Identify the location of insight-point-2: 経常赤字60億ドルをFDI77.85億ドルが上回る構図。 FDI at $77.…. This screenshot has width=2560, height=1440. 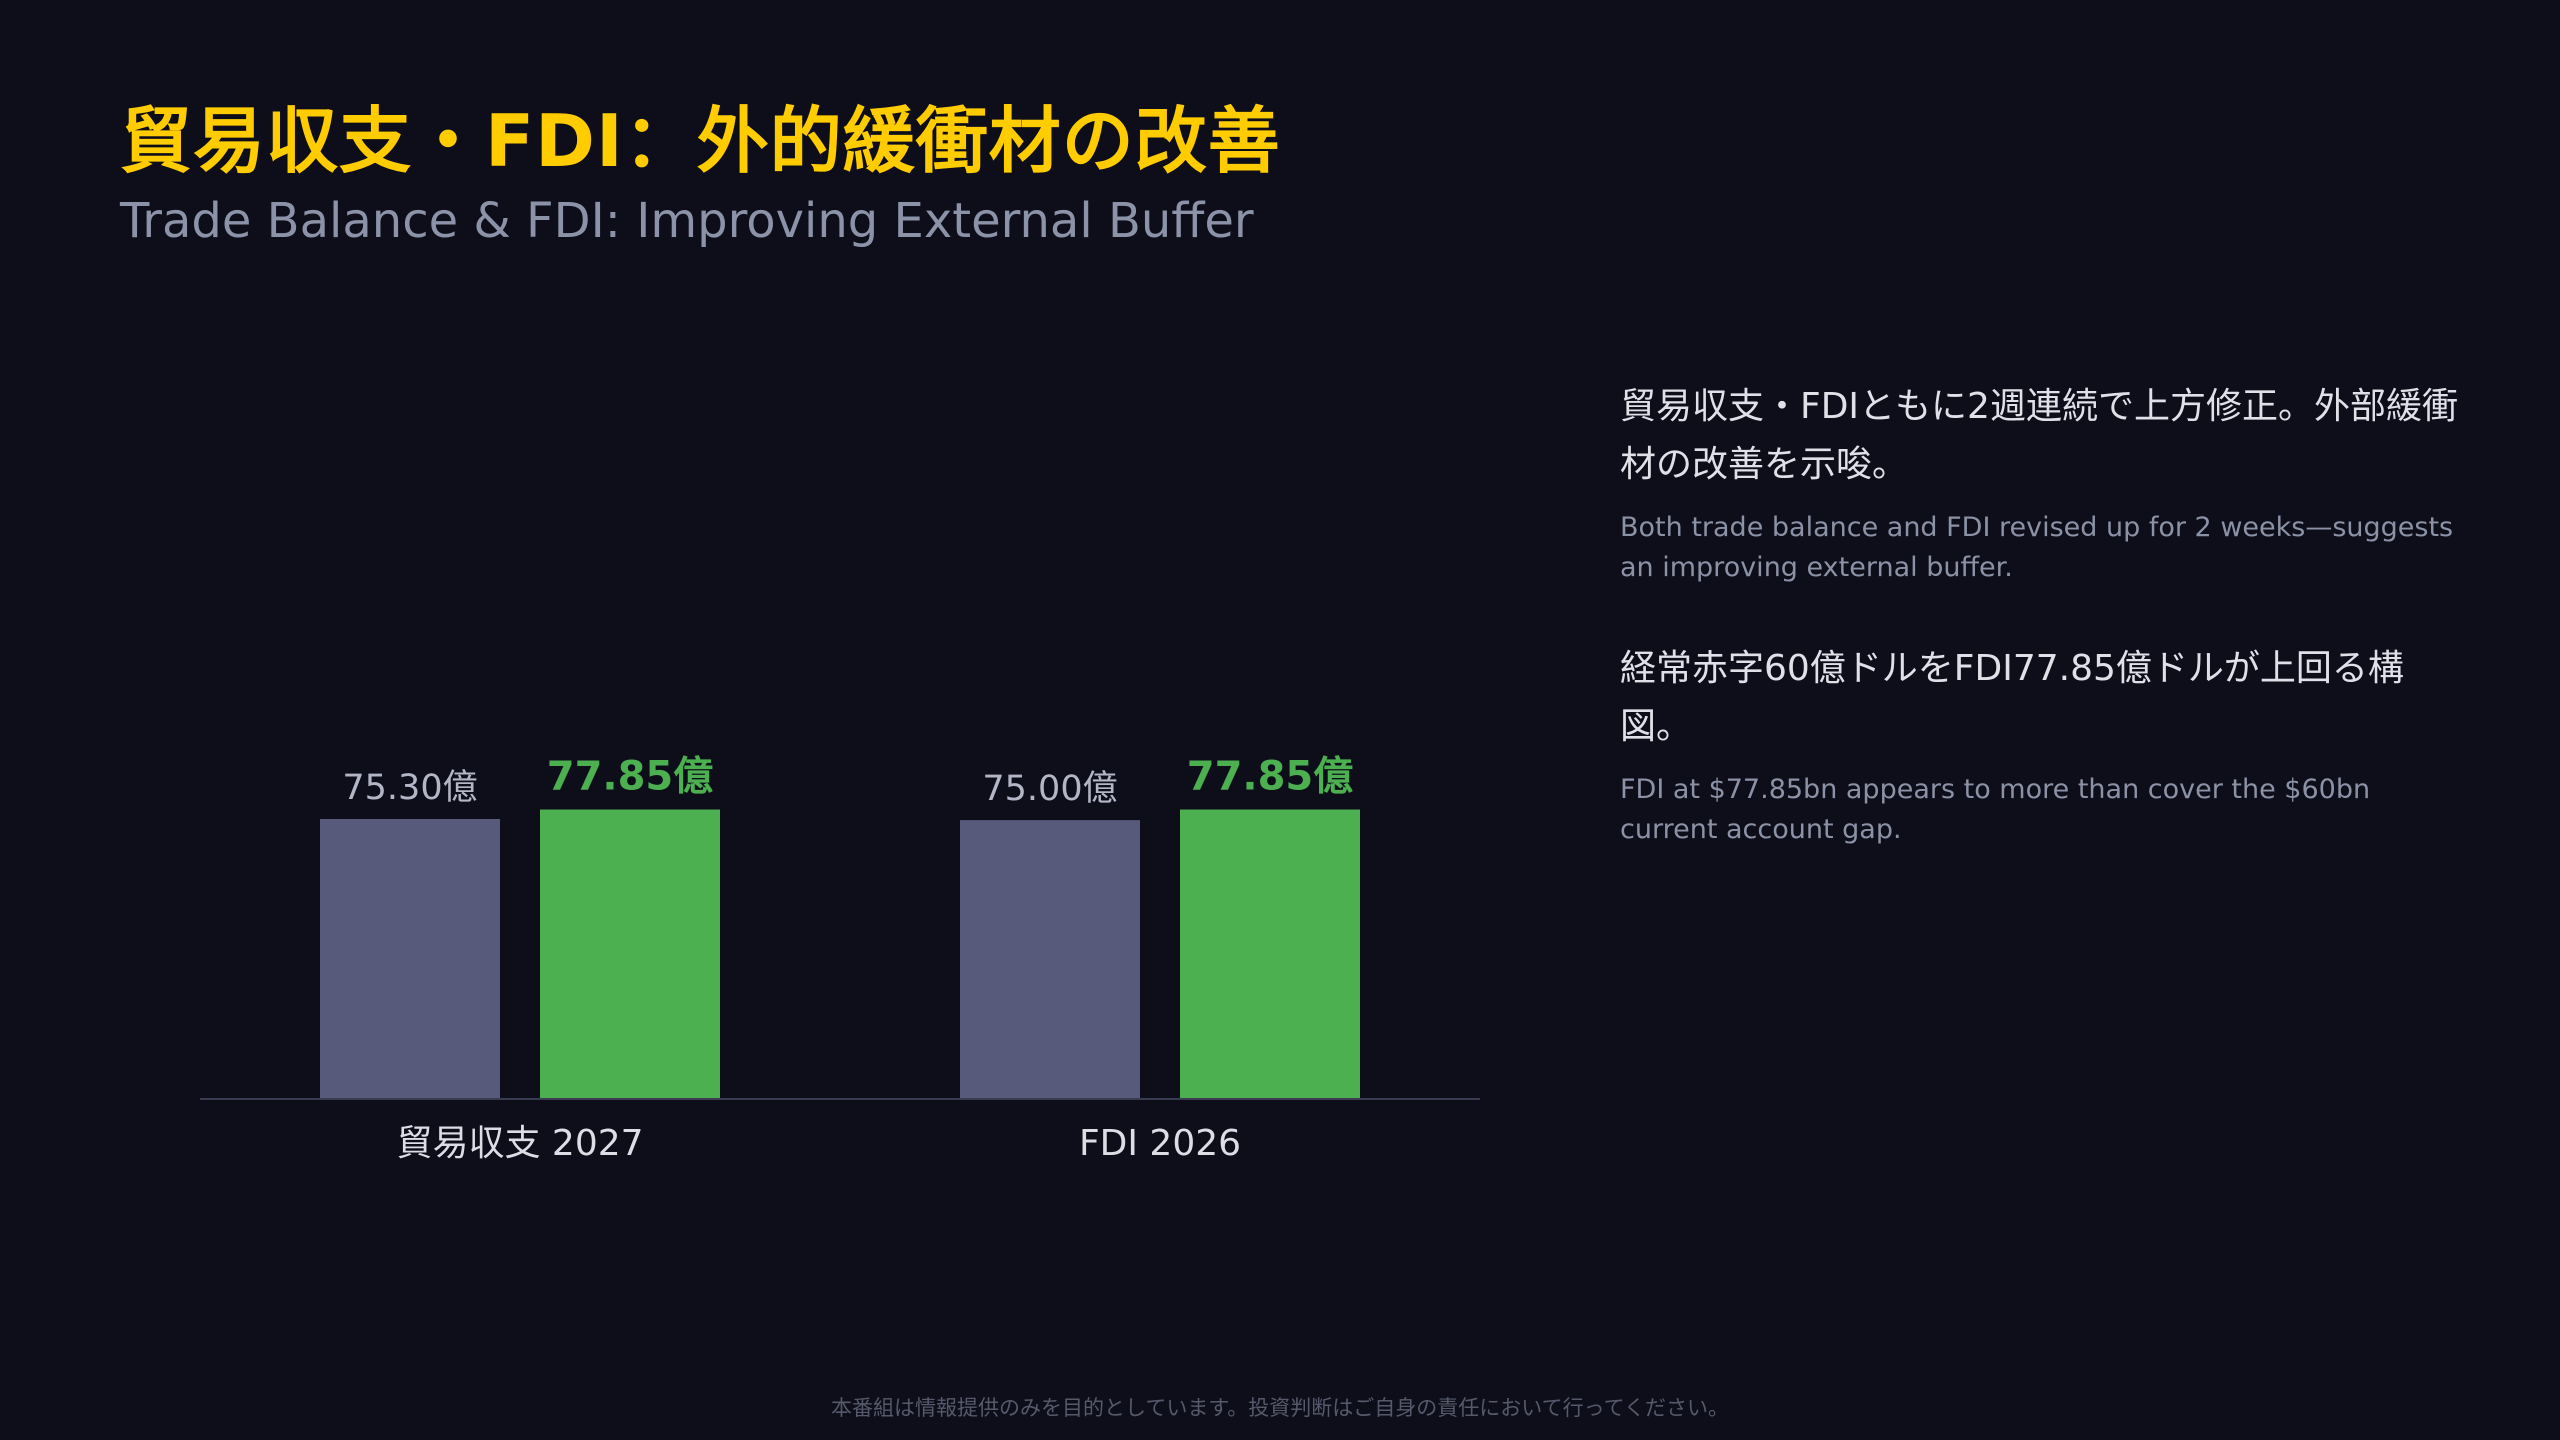
(2040, 745).